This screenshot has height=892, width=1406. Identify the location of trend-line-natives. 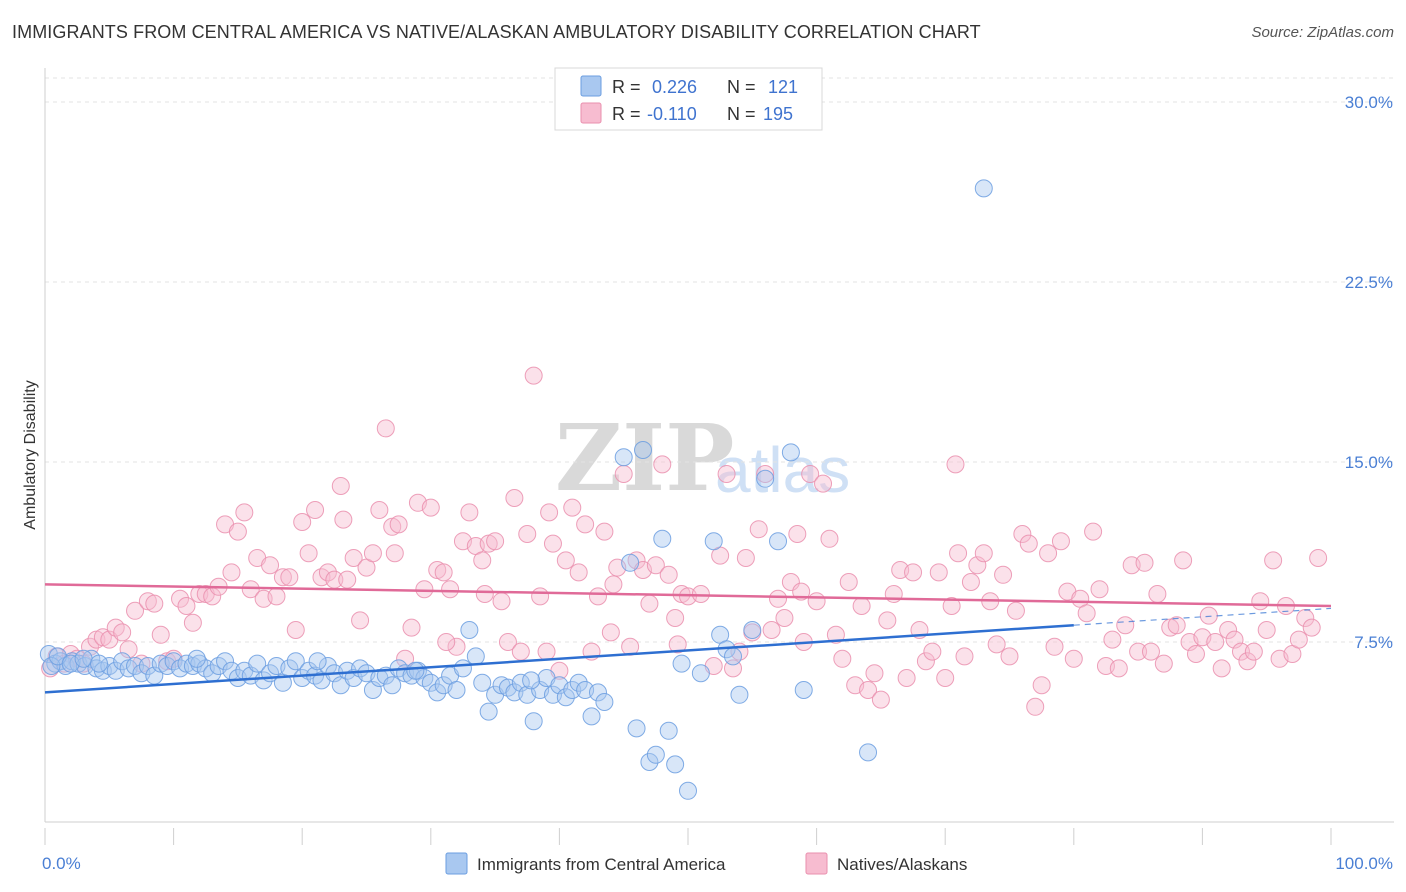
(688, 595).